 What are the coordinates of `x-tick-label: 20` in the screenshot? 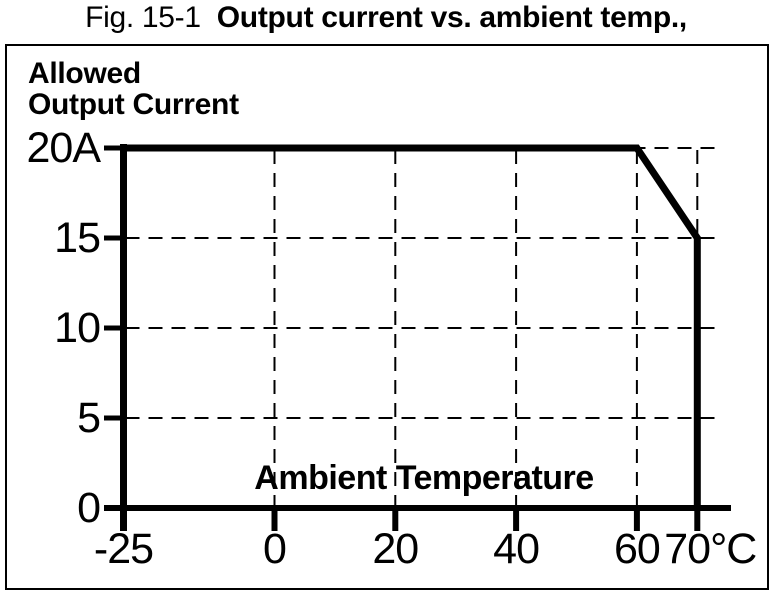 It's located at (395, 549).